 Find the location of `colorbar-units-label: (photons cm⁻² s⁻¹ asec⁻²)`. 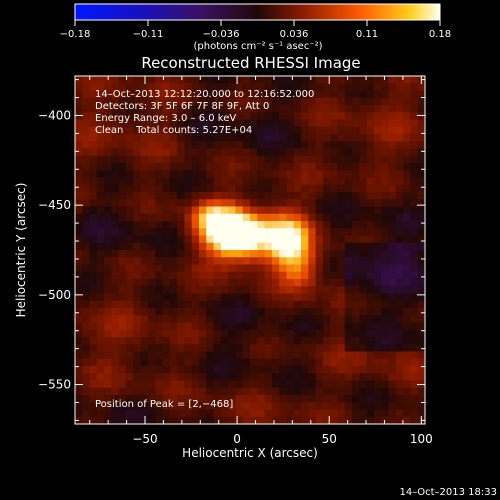

colorbar-units-label: (photons cm⁻² s⁻¹ asec⁻²) is located at coordinates (257, 46).